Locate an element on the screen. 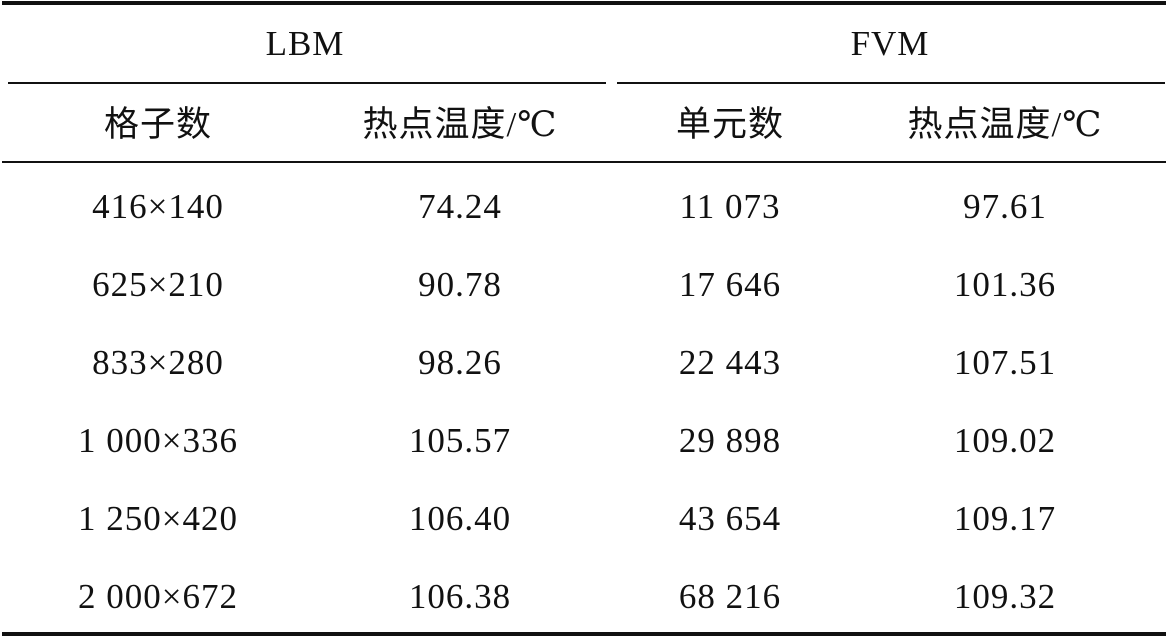  cell: 17 646 is located at coordinates (730, 284).